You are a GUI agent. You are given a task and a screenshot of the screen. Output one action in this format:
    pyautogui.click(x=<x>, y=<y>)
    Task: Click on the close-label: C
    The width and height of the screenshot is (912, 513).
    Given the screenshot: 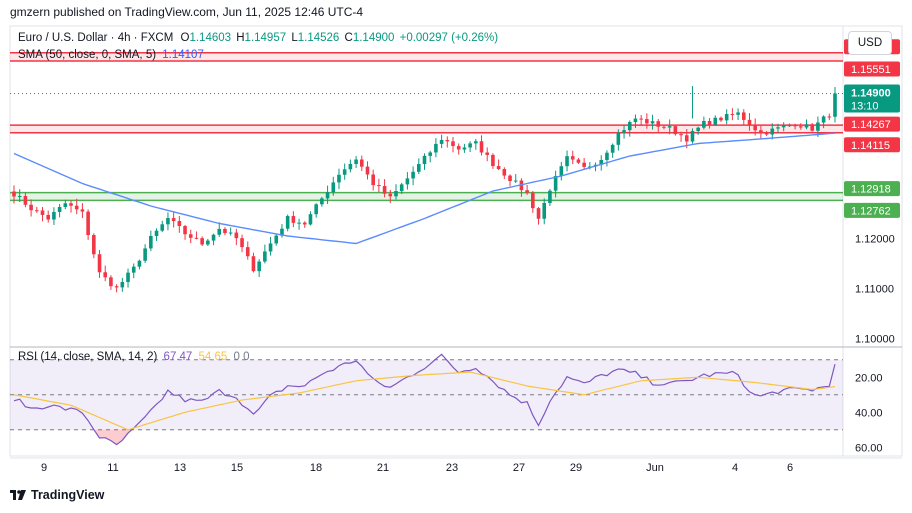 What is the action you would take?
    pyautogui.click(x=348, y=38)
    